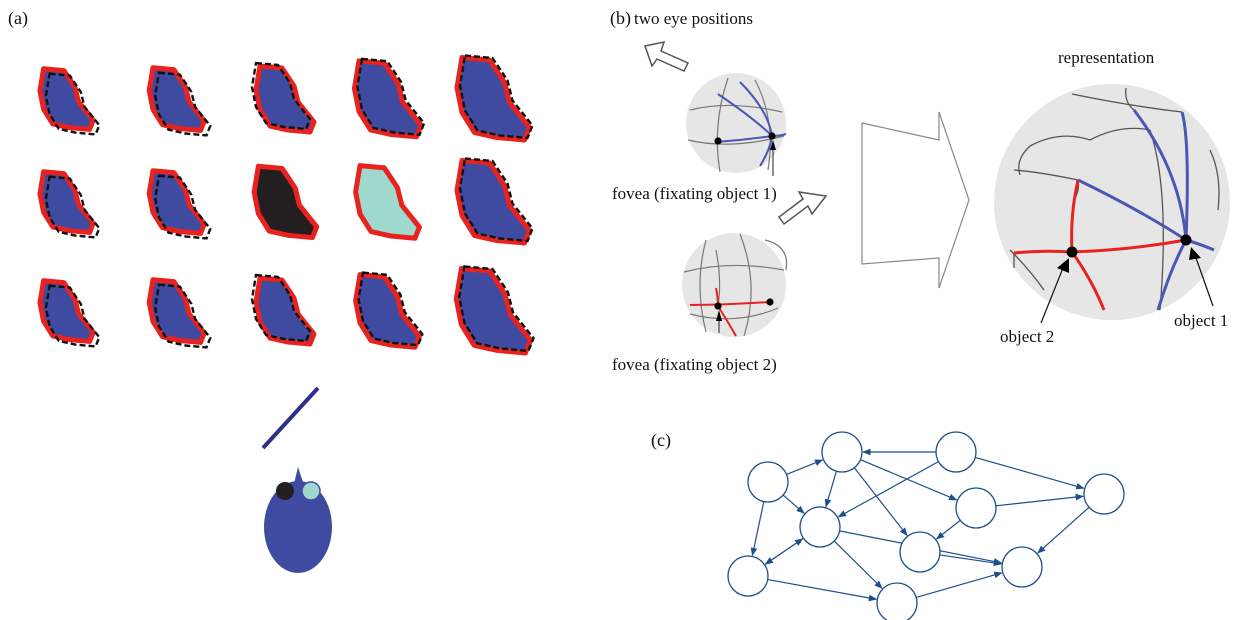  Describe the element at coordinates (926, 525) in the screenshot. I see `directed-graph` at that location.